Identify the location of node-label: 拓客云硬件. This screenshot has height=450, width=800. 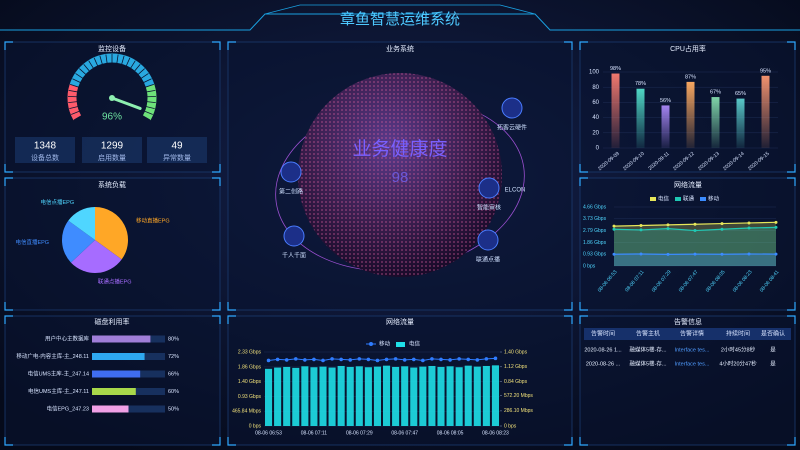
(512, 128).